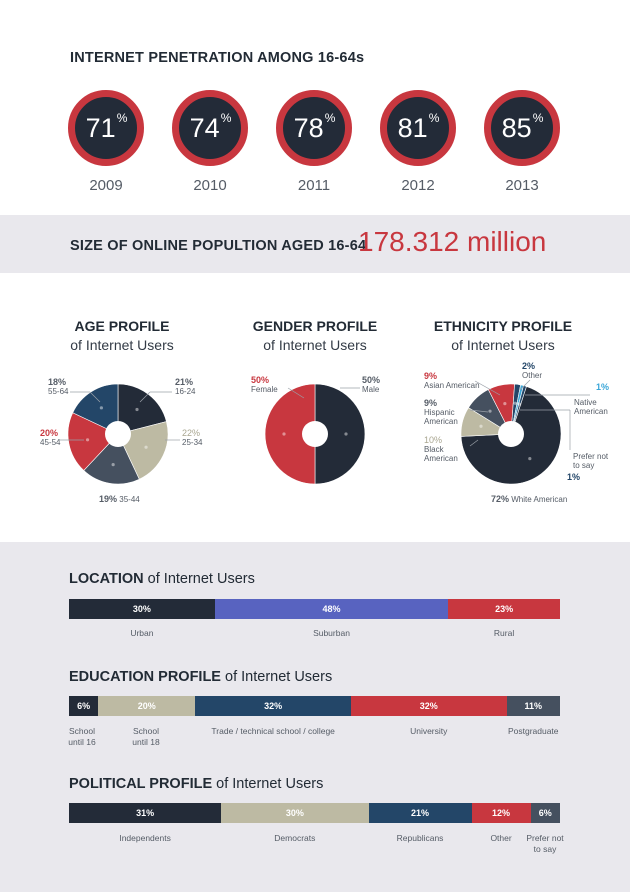 This screenshot has height=892, width=630. I want to click on eth-label-prefer-pct: 1%, so click(574, 477).